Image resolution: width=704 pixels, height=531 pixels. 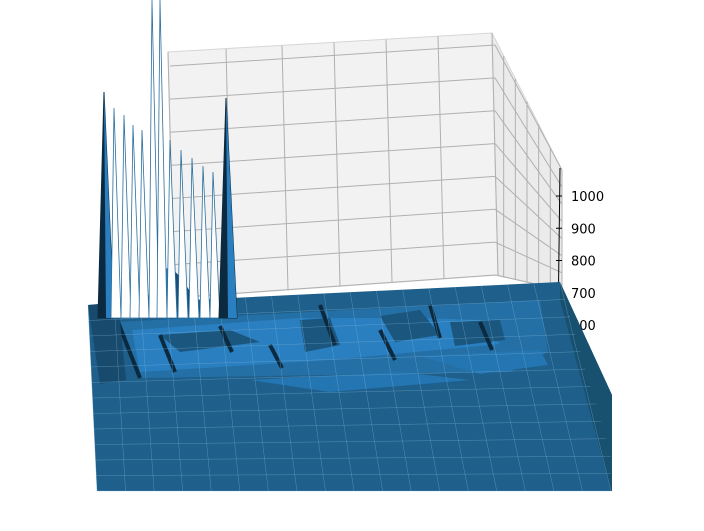 I want to click on z-tick-label-700: 700, so click(x=583, y=294).